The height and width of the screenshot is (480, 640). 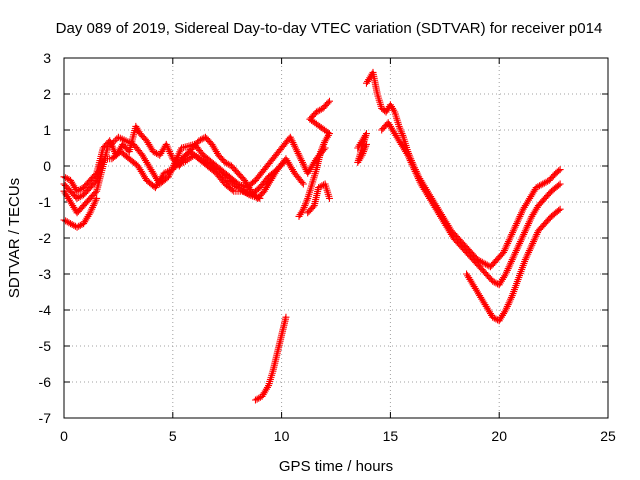 What do you see at coordinates (391, 436) in the screenshot?
I see `x-tick-label: 15` at bounding box center [391, 436].